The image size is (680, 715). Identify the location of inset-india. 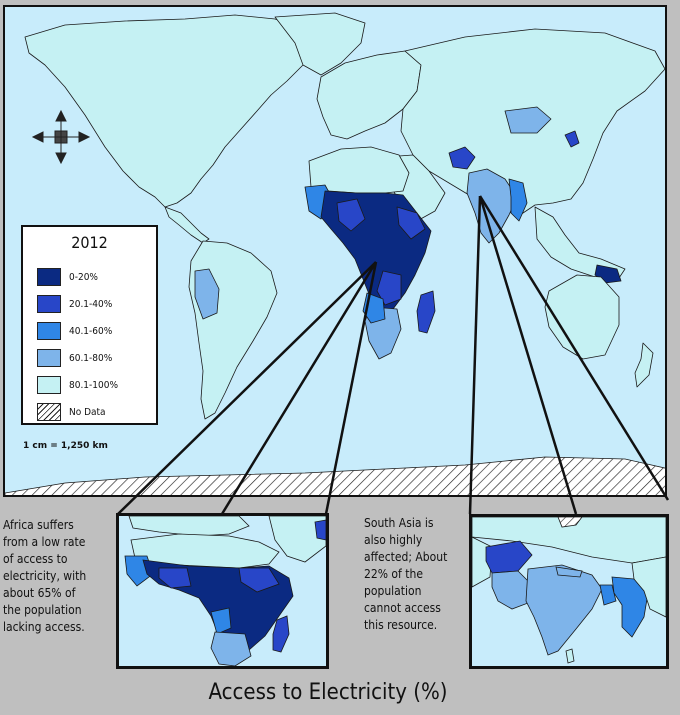
(564, 610).